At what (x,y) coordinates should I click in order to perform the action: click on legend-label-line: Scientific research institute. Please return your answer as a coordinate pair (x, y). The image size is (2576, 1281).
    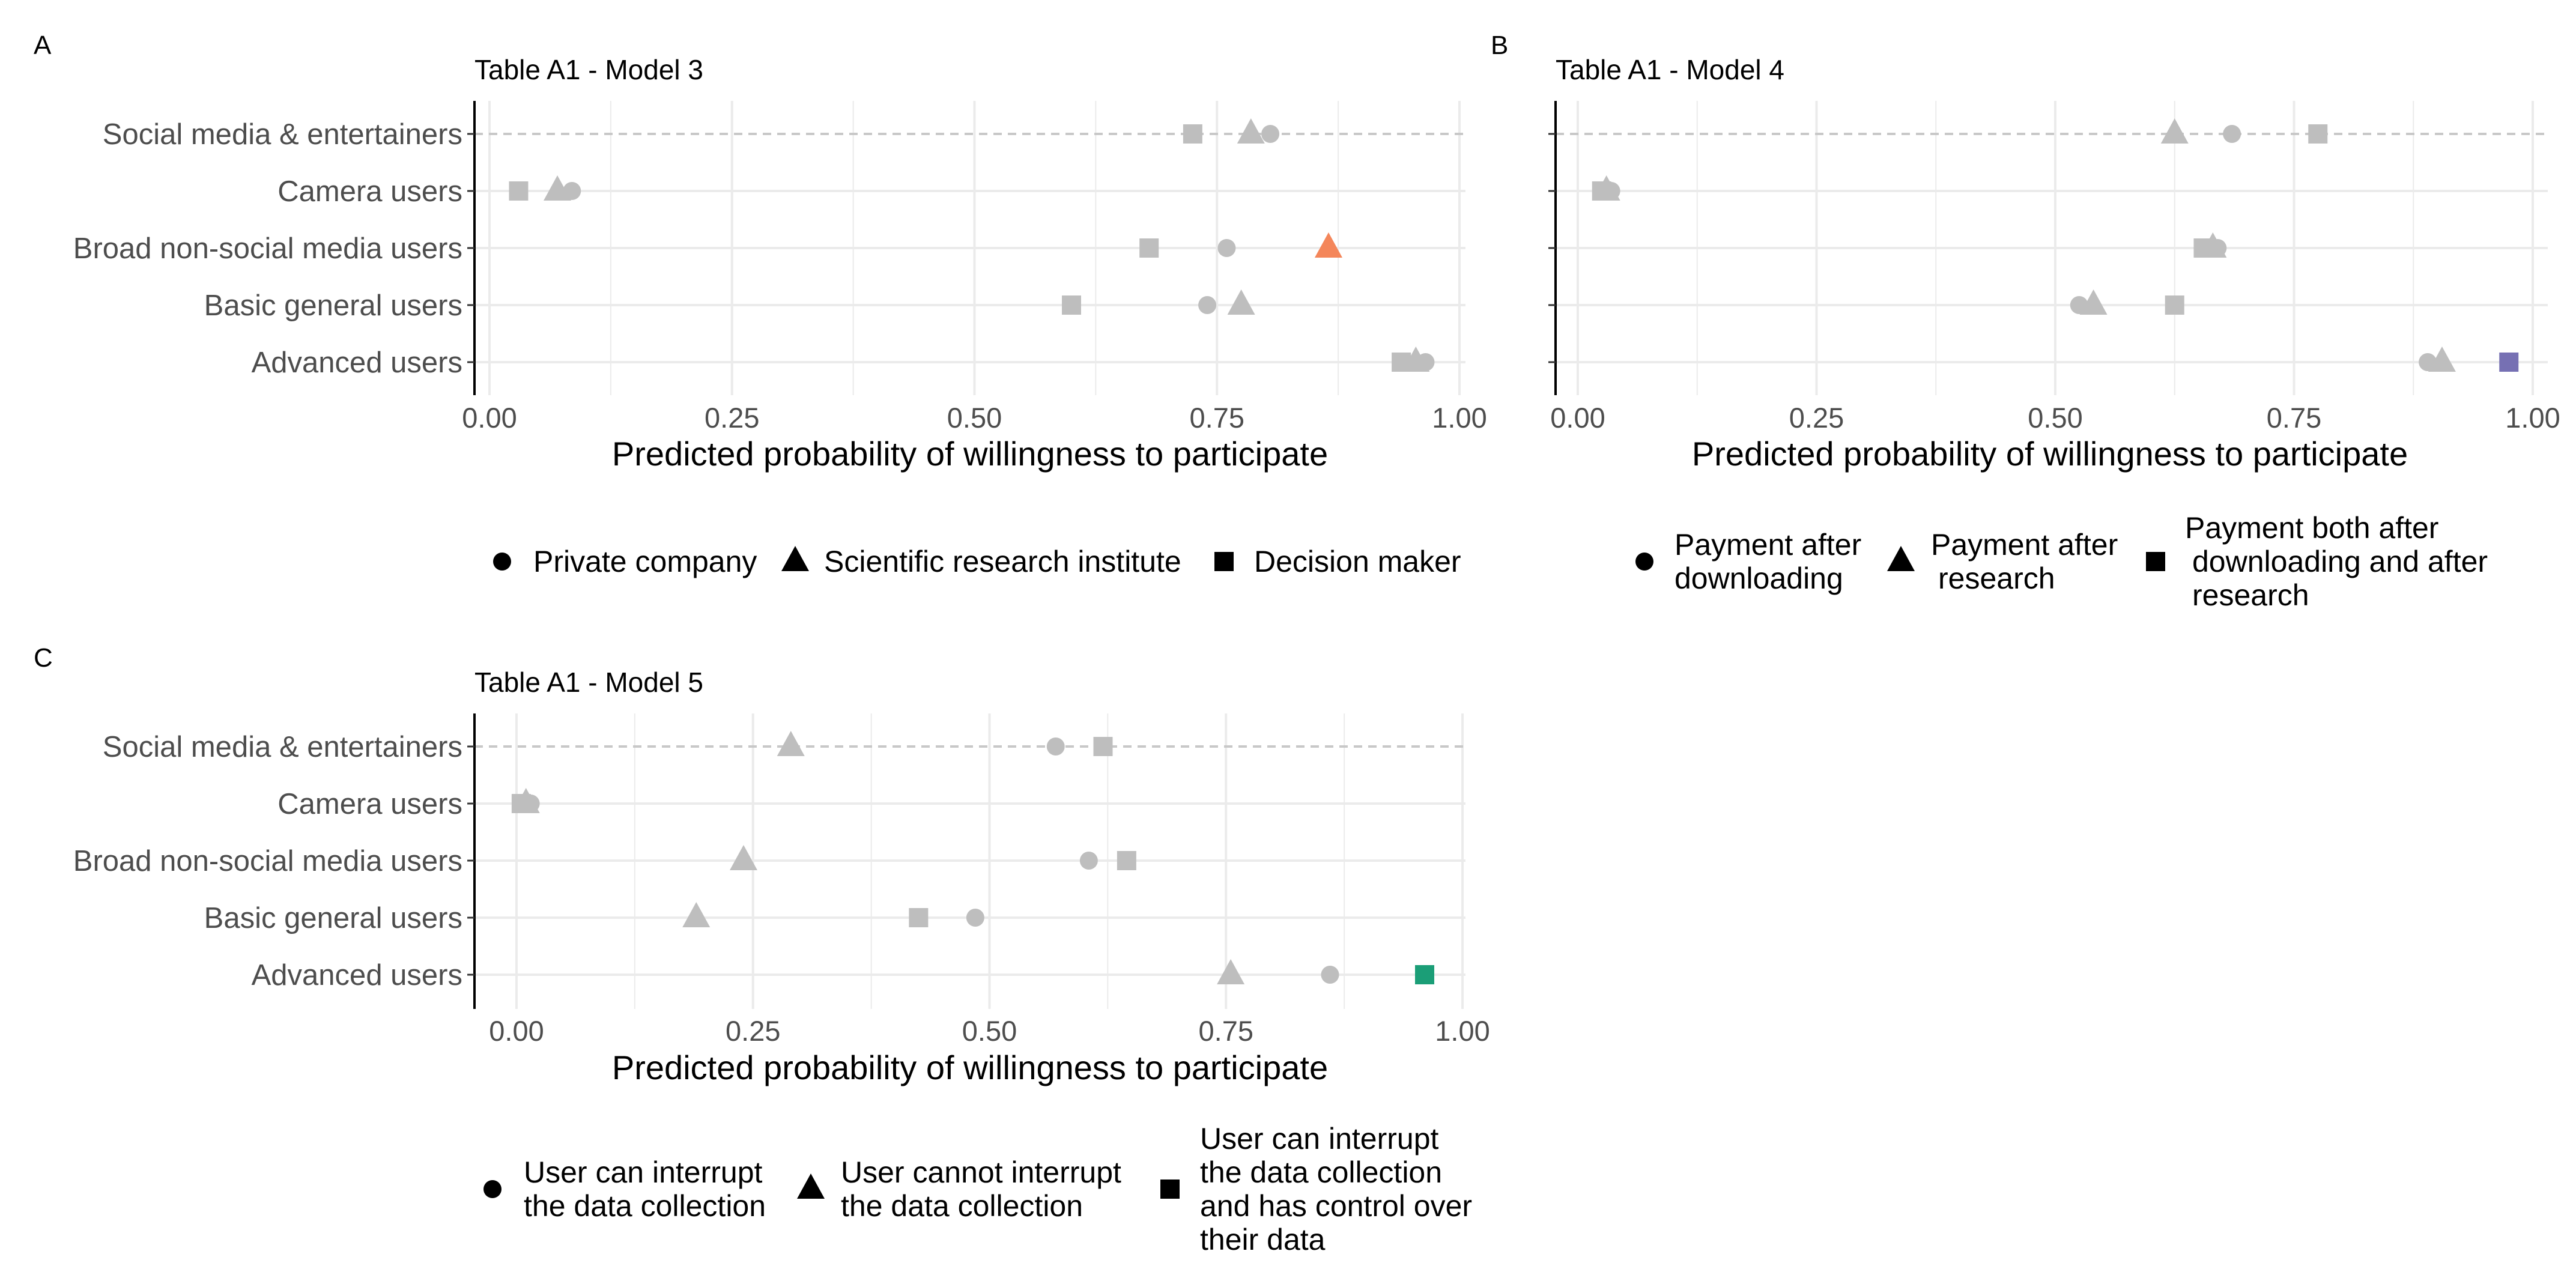
    Looking at the image, I should click on (1002, 561).